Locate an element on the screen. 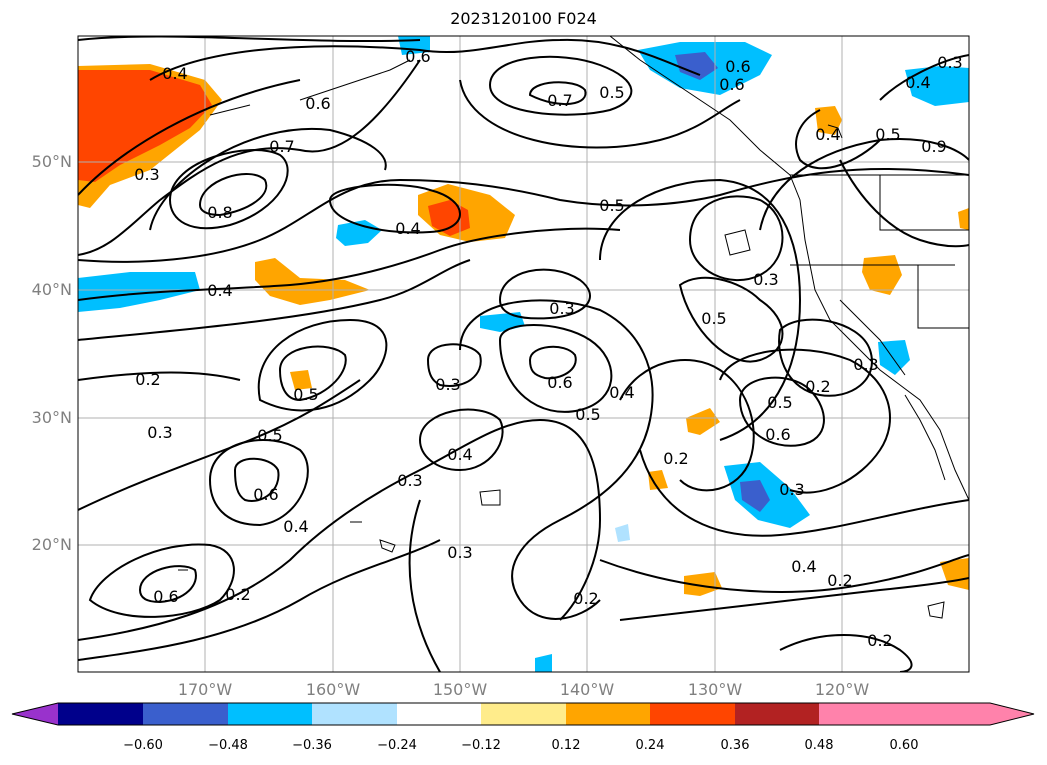 The height and width of the screenshot is (765, 1047). colorbar-tick-label: −0.12 is located at coordinates (481, 745).